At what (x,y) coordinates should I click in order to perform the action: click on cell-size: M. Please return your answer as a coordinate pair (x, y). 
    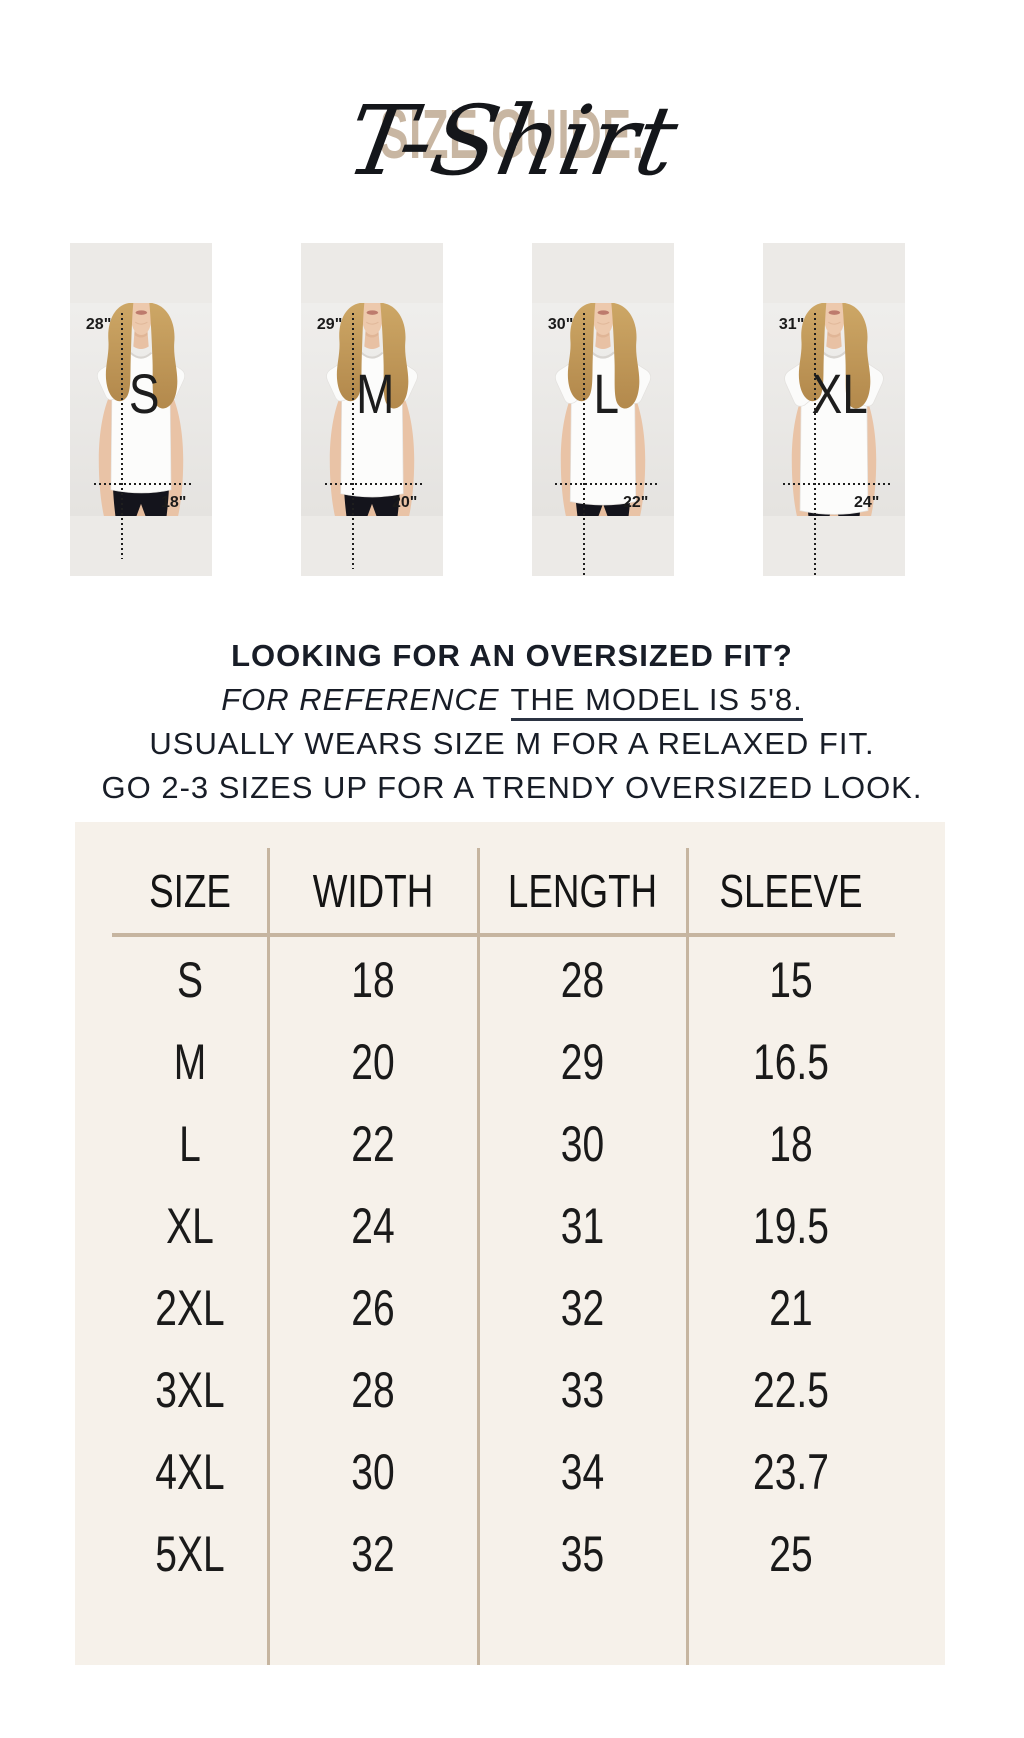
    Looking at the image, I should click on (190, 1062).